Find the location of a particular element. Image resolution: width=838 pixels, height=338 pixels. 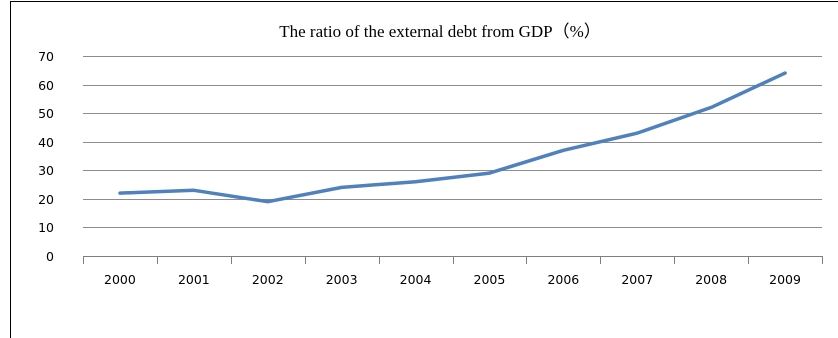

x-tick-label: 2003 is located at coordinates (342, 279).